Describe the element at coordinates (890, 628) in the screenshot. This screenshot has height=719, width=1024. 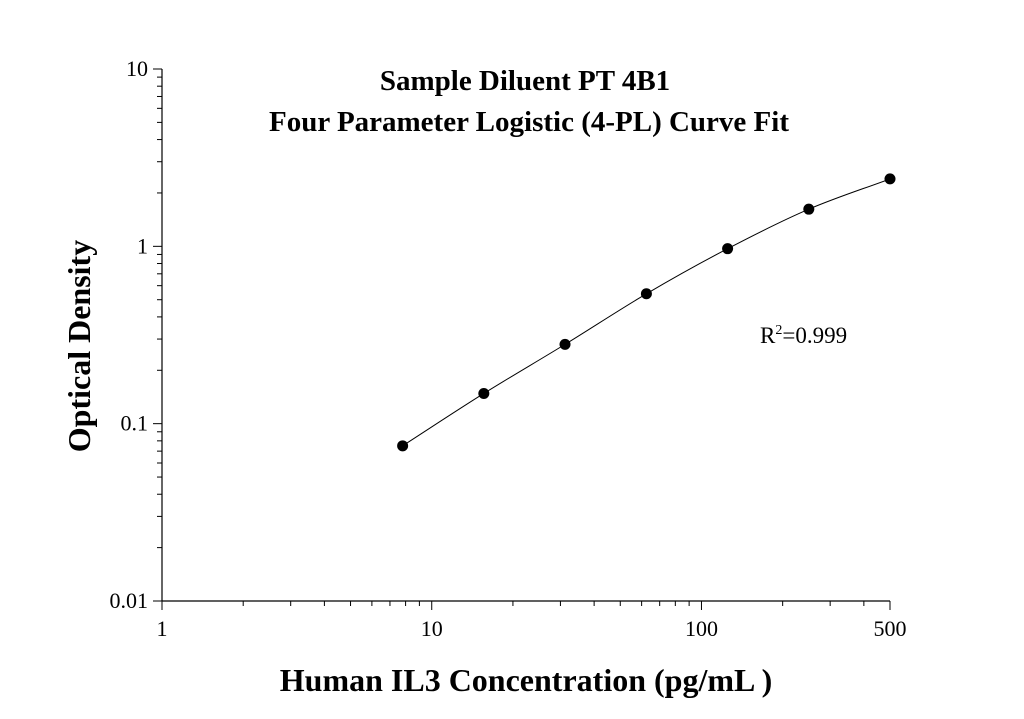
I see `x-tick-label: 500` at that location.